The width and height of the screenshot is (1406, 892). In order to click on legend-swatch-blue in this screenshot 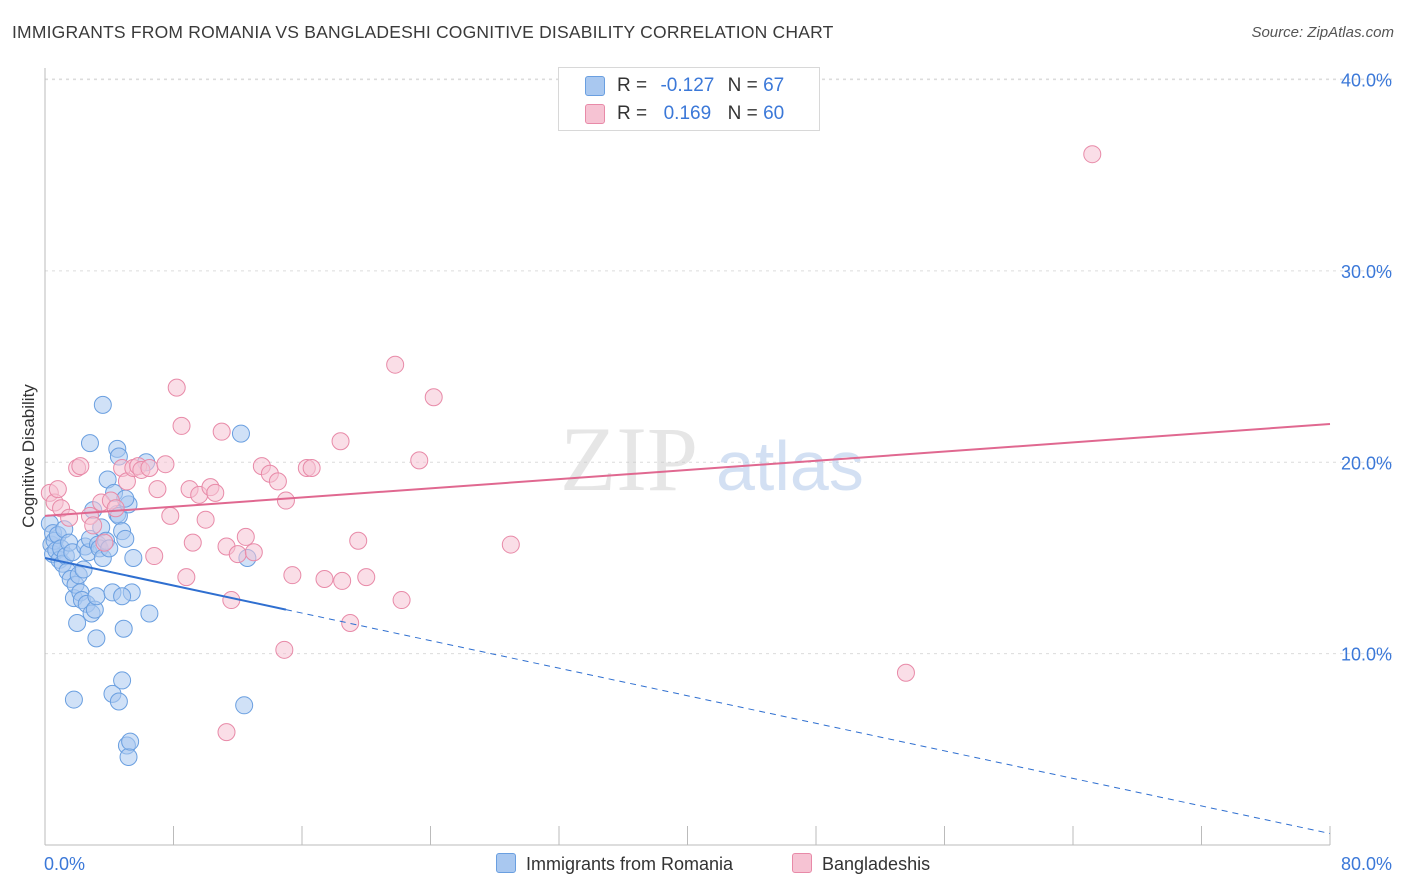, I will do `click(595, 86)`.